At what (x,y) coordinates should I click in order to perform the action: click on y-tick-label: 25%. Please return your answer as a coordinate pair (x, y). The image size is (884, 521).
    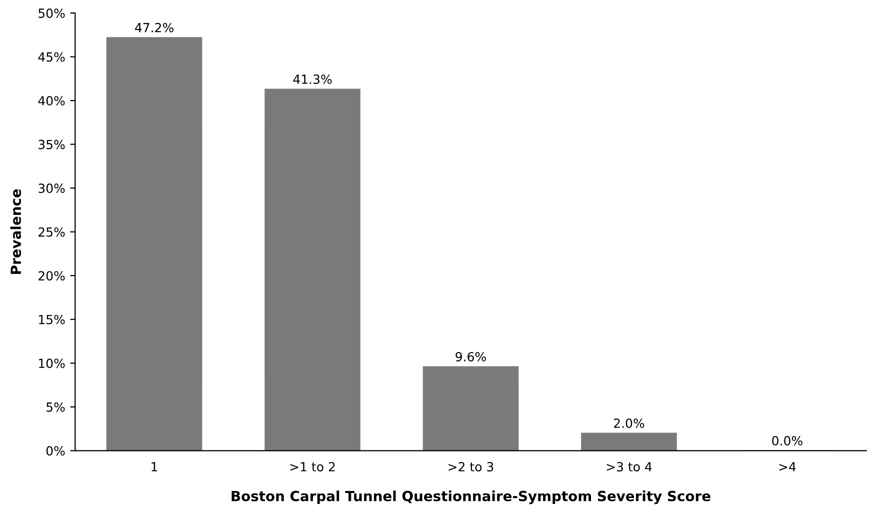
    Looking at the image, I should click on (51, 232).